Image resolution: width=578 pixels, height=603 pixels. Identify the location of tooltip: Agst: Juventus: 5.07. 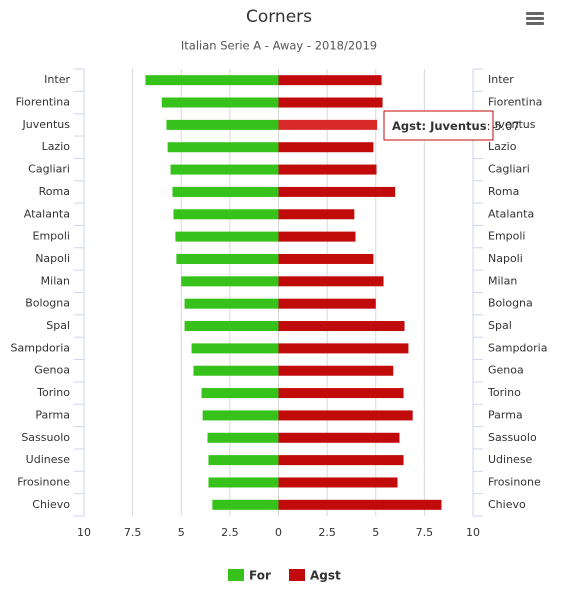
(451, 125).